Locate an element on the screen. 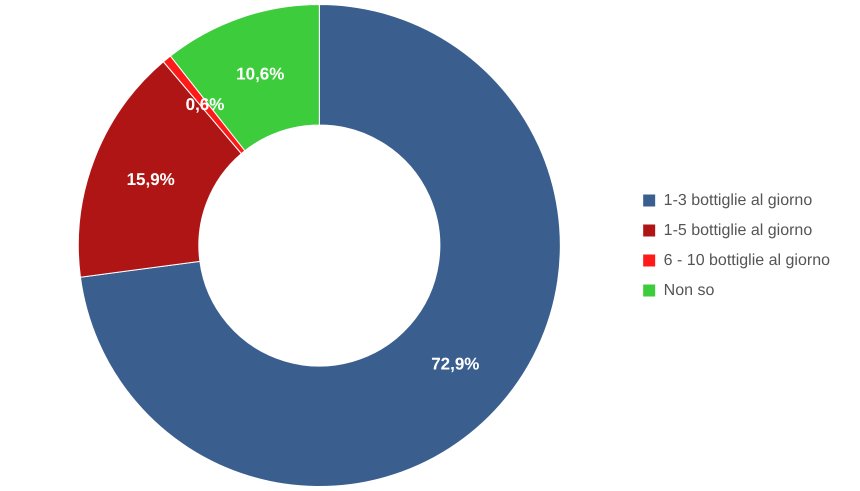 The image size is (860, 491). legend-label: 6 - 10 bottiglie al giorno is located at coordinates (747, 260).